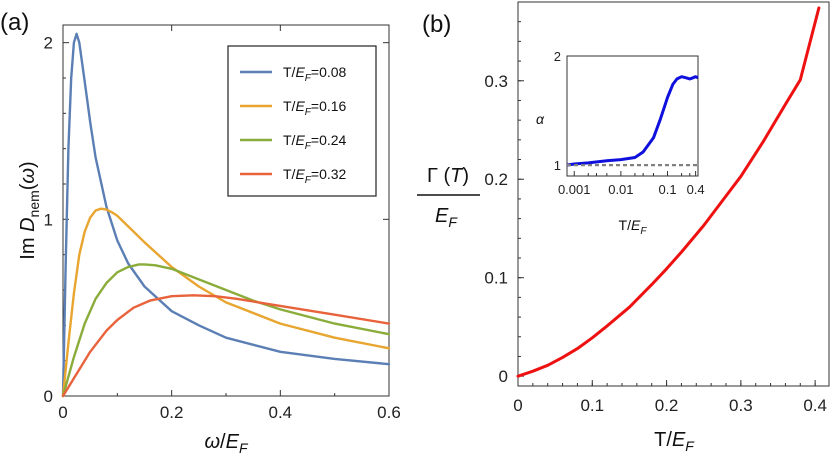 The height and width of the screenshot is (465, 830). What do you see at coordinates (620, 189) in the screenshot?
I see `inset-x-tick-label: 0.01` at bounding box center [620, 189].